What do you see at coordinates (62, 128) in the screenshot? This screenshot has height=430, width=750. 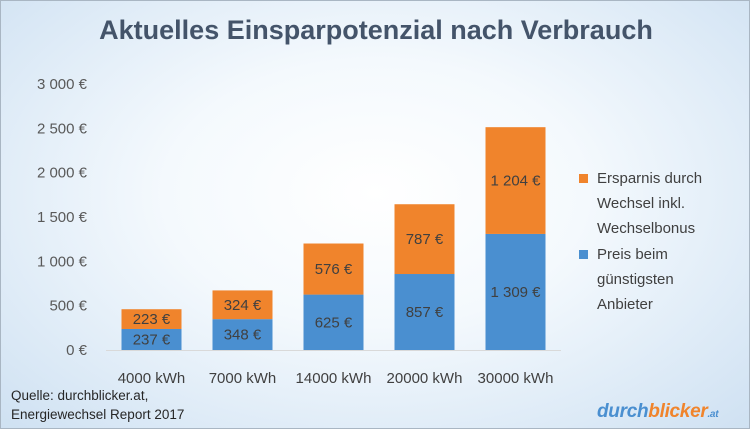 I see `y-tick-label: 2 500 €` at bounding box center [62, 128].